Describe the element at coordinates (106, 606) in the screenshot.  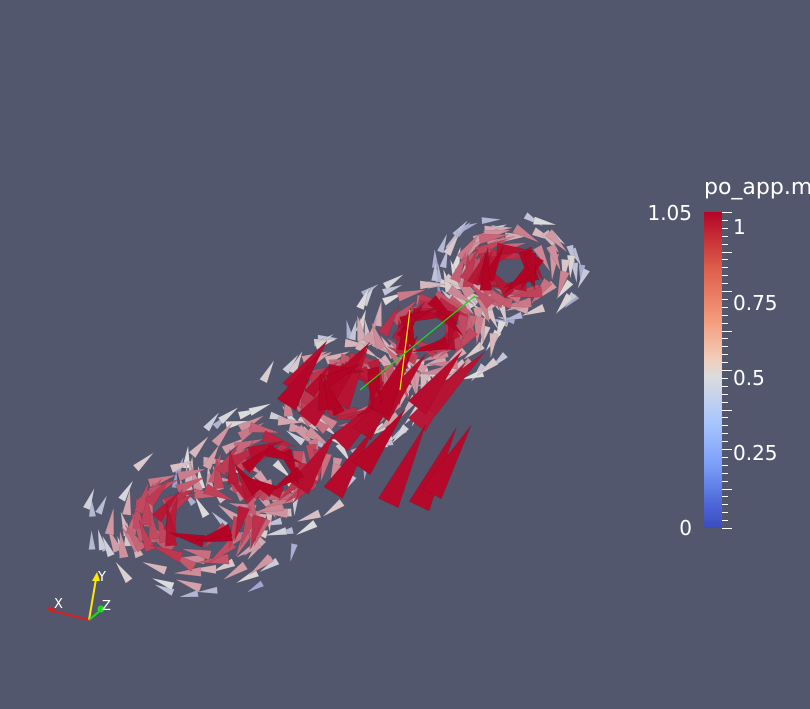
I see `axis-z-label: Z` at that location.